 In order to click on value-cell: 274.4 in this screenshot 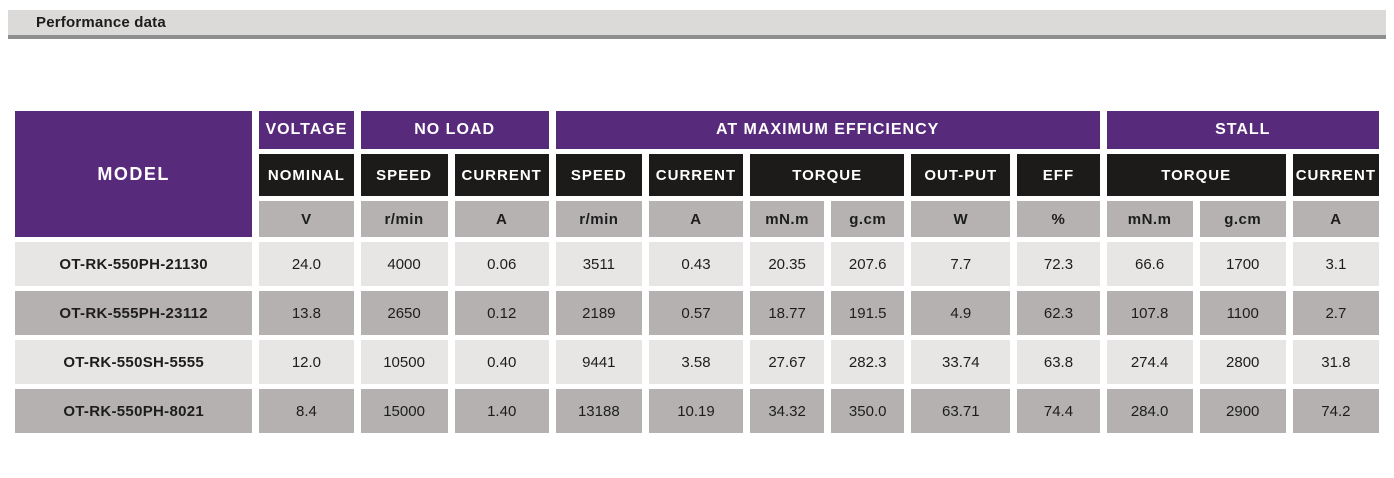, I will do `click(1149, 362)`.